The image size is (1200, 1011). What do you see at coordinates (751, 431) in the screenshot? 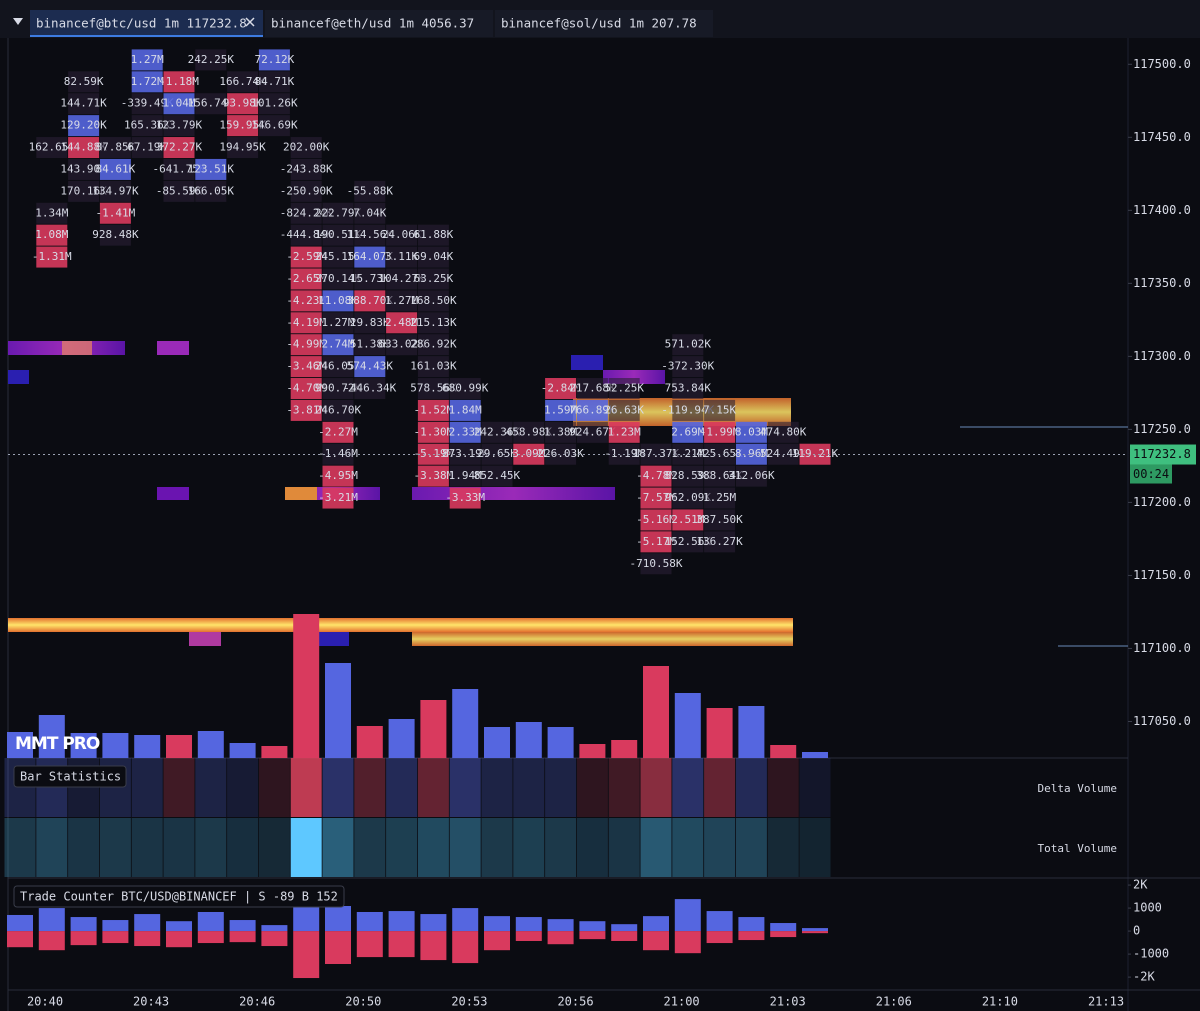
I see `footprint-label: 8.03M` at bounding box center [751, 431].